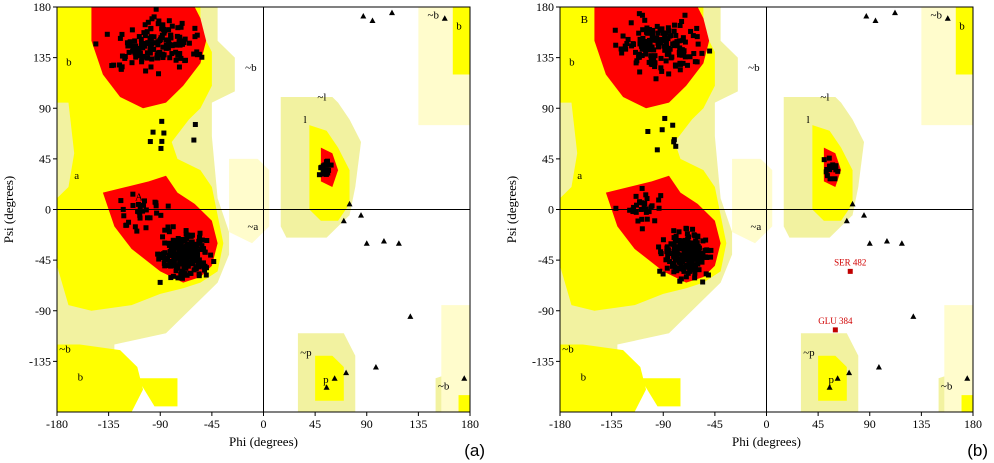 The width and height of the screenshot is (994, 463). Describe the element at coordinates (755, 227) in the screenshot. I see `region-label: ~a` at that location.